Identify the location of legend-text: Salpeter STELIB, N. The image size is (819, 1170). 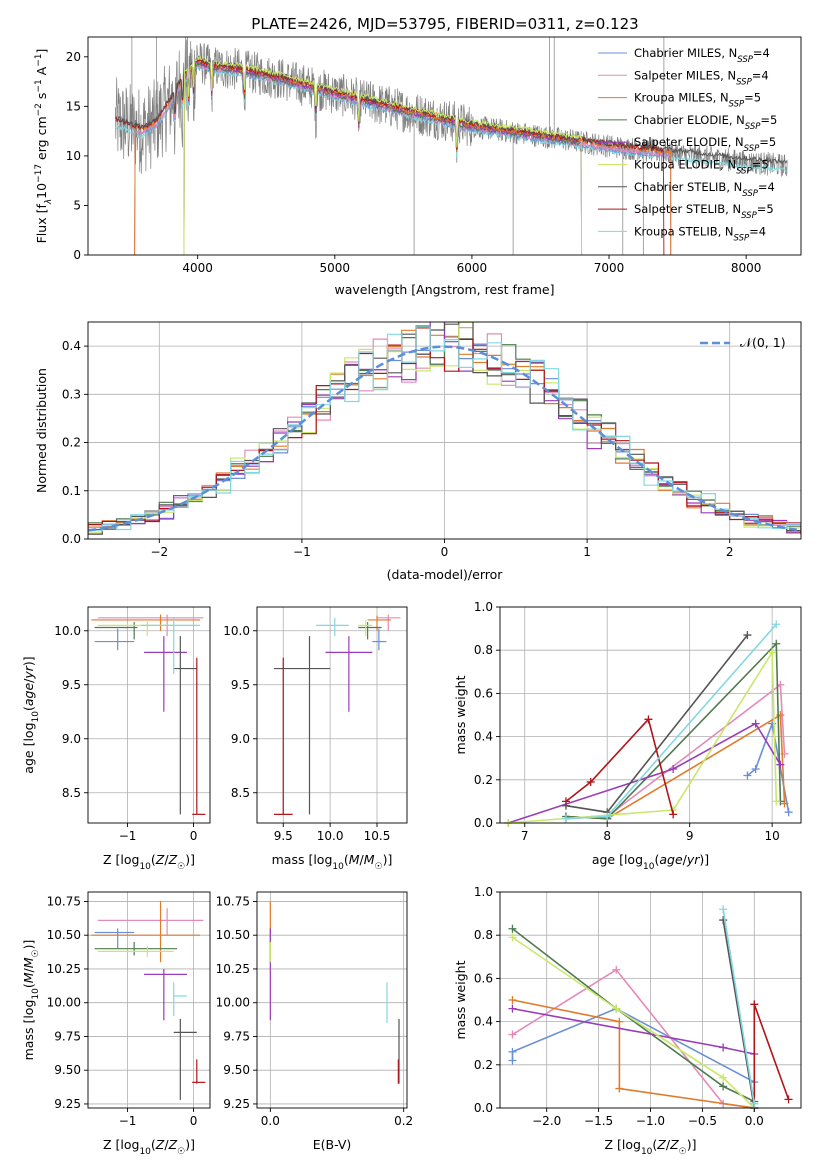
(687, 209).